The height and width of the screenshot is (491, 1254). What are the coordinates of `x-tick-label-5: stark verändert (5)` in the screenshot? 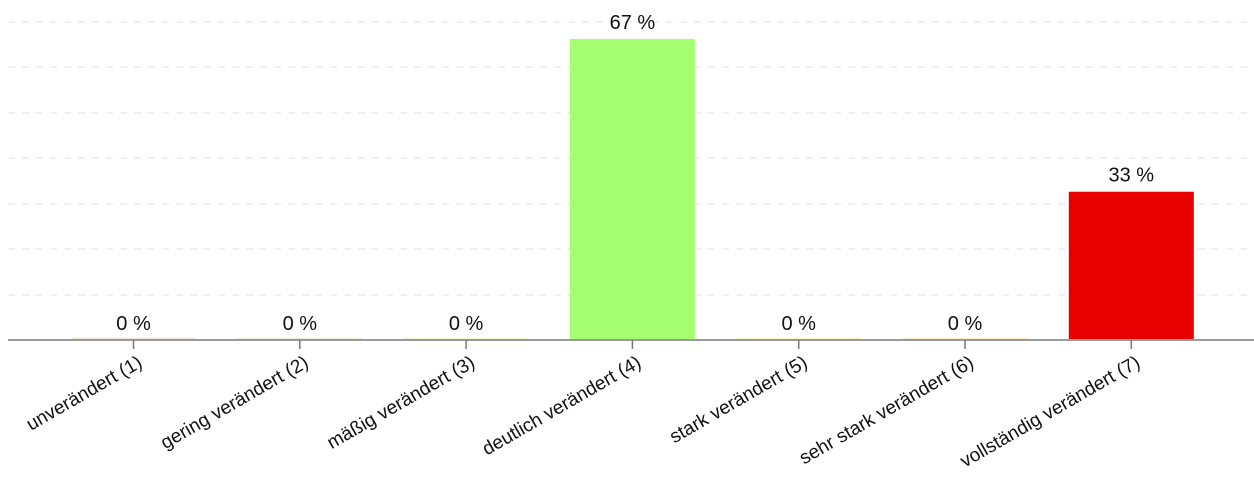 It's located at (738, 400).